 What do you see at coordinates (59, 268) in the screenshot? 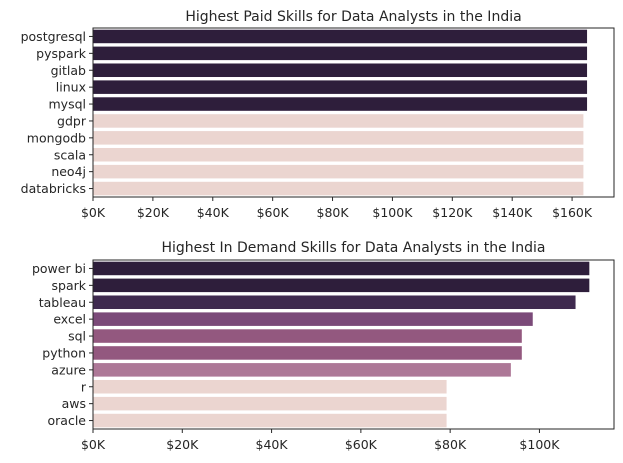
I see `y-tick-label: power bi` at bounding box center [59, 268].